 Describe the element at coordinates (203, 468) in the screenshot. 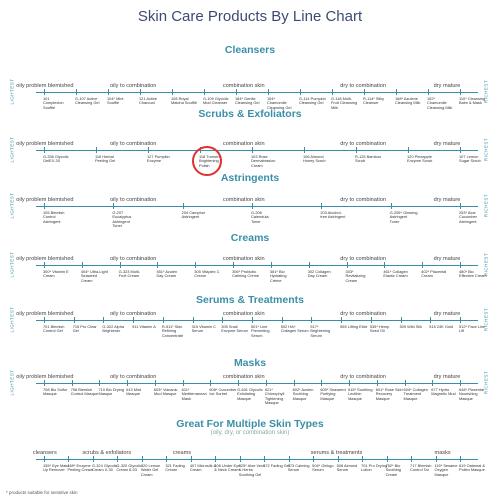

I see `product-label: 407 Microsilk C Cream` at that location.